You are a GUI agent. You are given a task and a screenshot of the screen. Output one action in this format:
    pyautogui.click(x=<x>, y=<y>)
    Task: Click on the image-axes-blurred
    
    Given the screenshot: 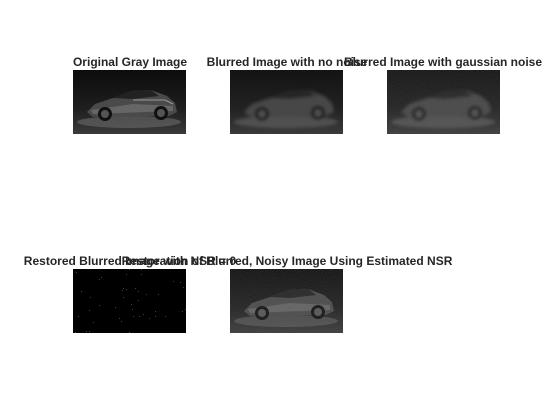 What is the action you would take?
    pyautogui.click(x=286, y=102)
    